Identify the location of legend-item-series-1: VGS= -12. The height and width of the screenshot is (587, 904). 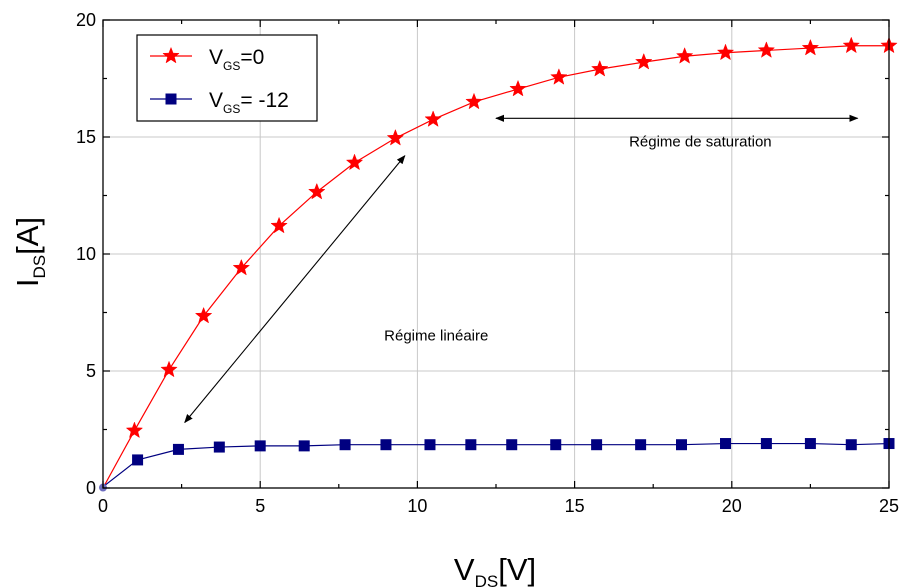
(219, 102).